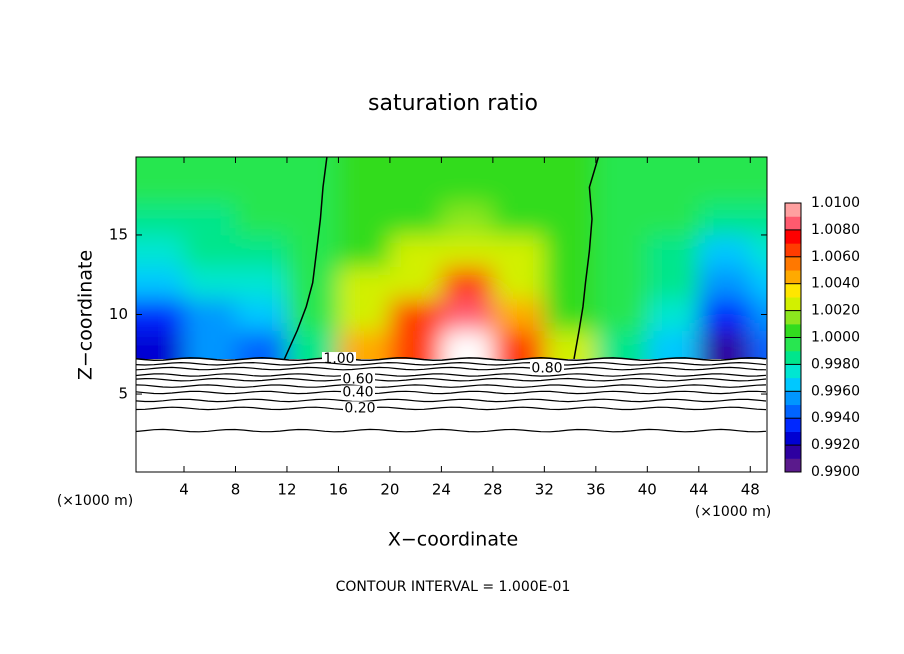  I want to click on x-tick-label: 20, so click(389, 490).